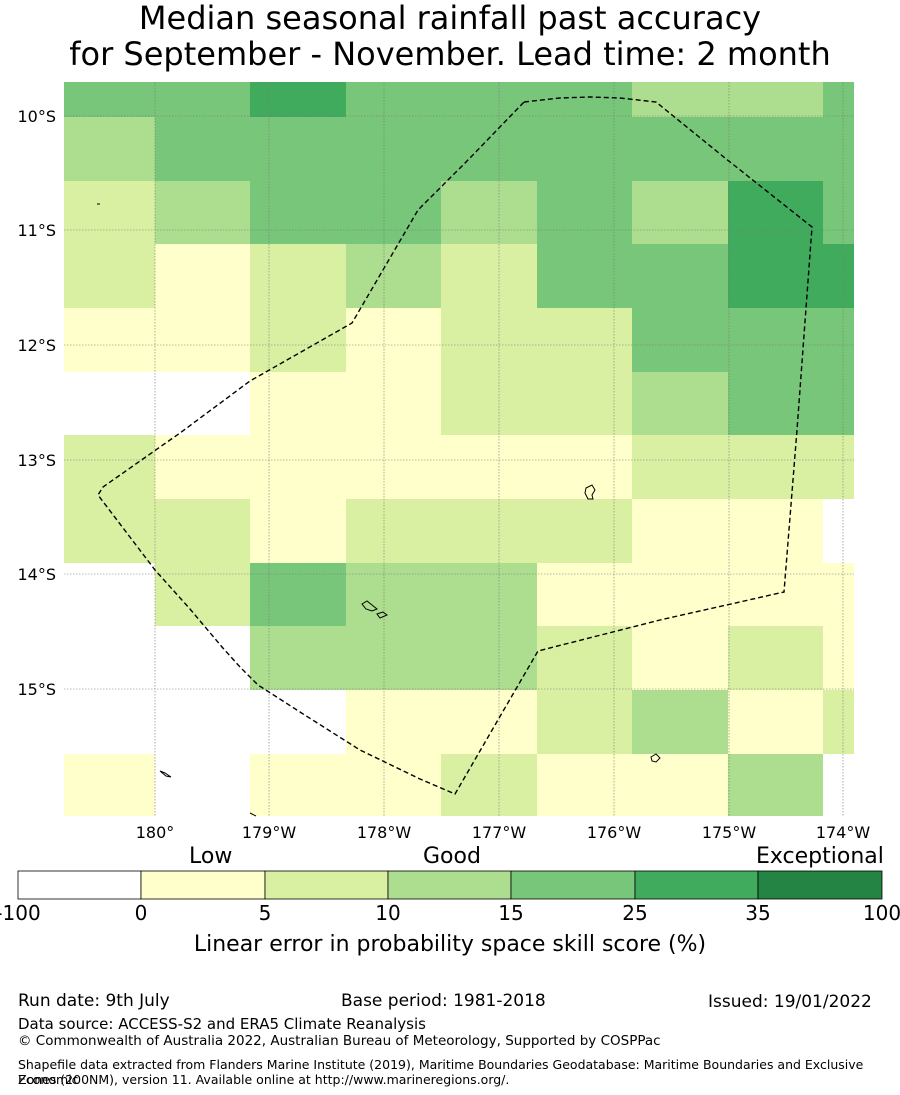 The height and width of the screenshot is (1095, 900). Describe the element at coordinates (36, 403) in the screenshot. I see `latitude-labels: 10°S 11°S 12°S 13°S 14°S 15°S` at that location.